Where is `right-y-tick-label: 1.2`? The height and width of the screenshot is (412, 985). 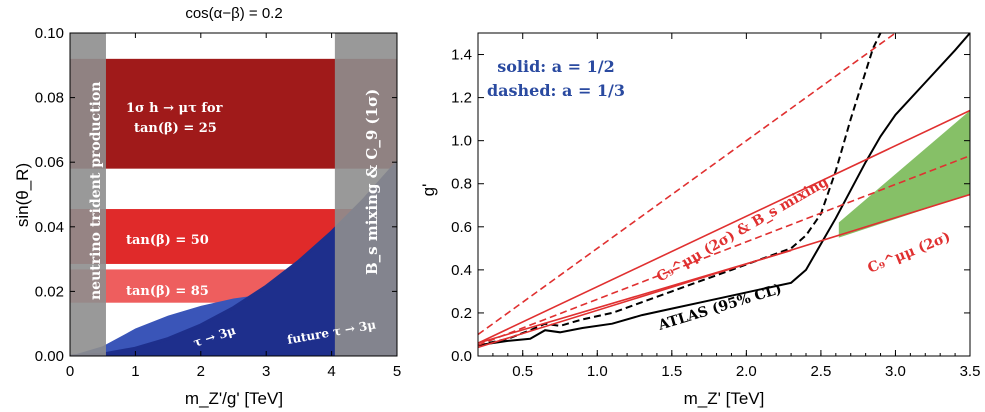
right-y-tick-label: 1.2 is located at coordinates (461, 98).